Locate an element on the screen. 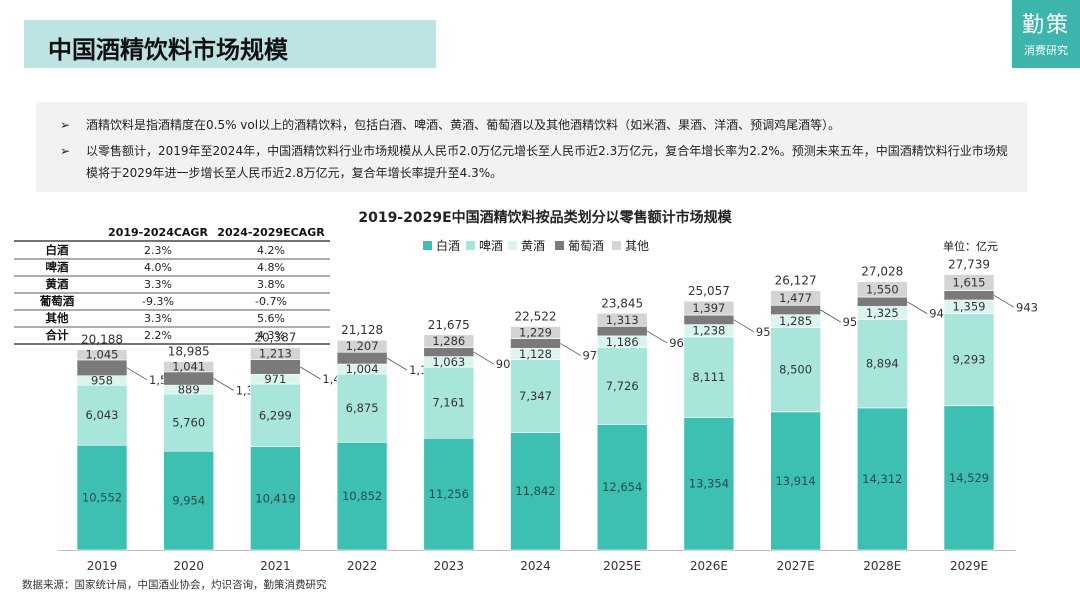  bar-segment-啤酒-2019 is located at coordinates (102, 415).